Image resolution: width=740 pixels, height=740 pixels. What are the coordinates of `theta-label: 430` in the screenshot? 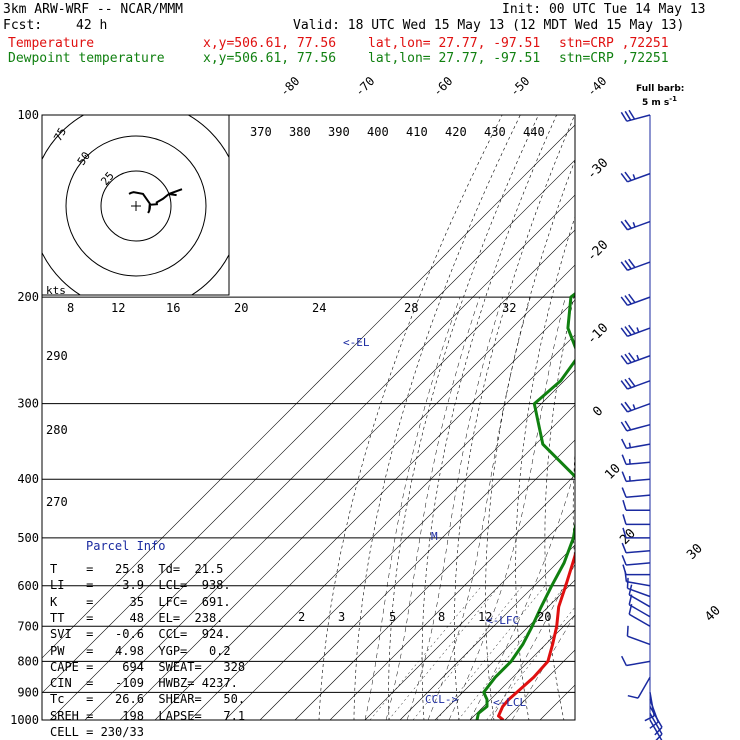 It's located at (495, 132).